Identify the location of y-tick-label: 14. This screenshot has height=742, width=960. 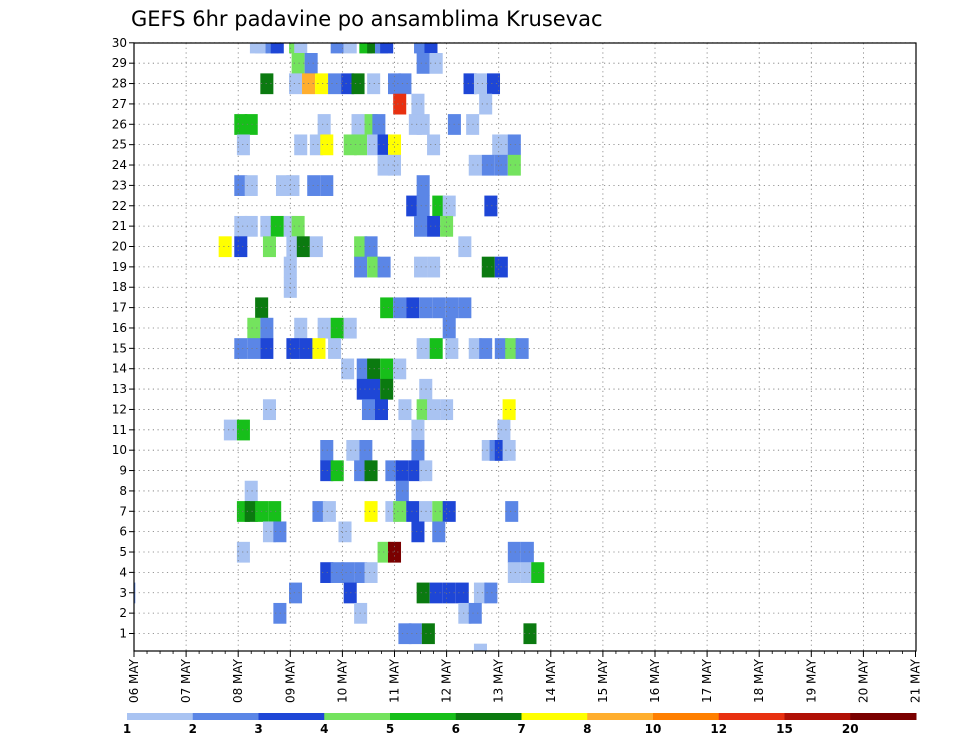
(119, 369).